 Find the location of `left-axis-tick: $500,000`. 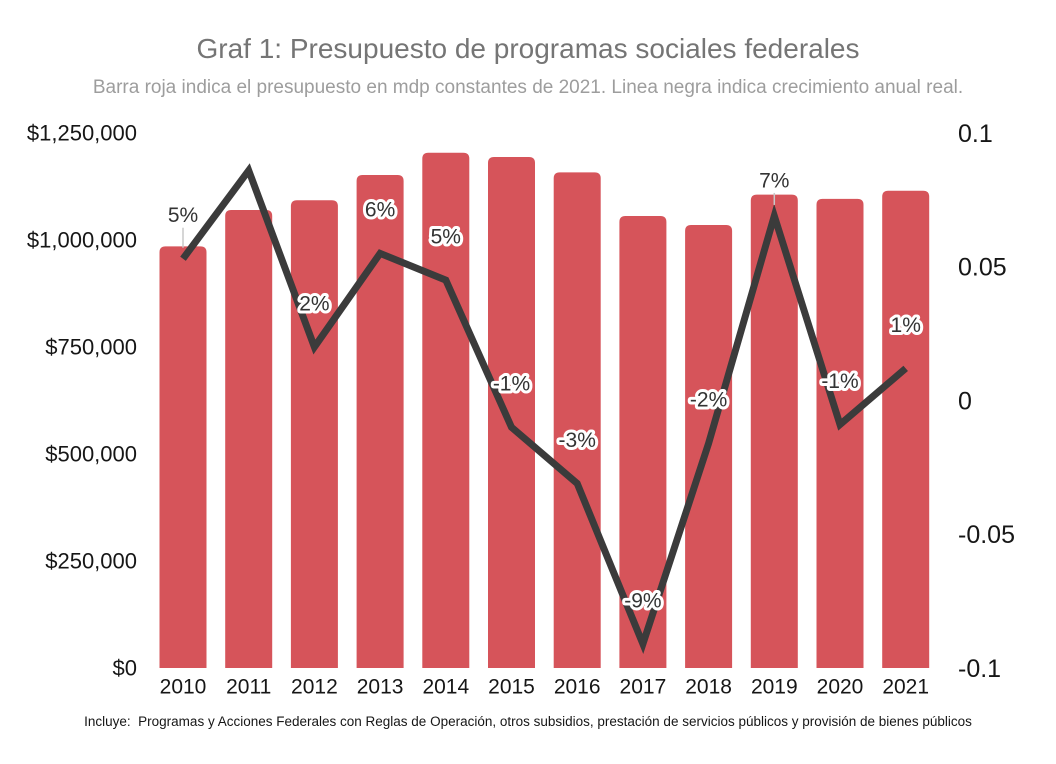

left-axis-tick: $500,000 is located at coordinates (91, 454).